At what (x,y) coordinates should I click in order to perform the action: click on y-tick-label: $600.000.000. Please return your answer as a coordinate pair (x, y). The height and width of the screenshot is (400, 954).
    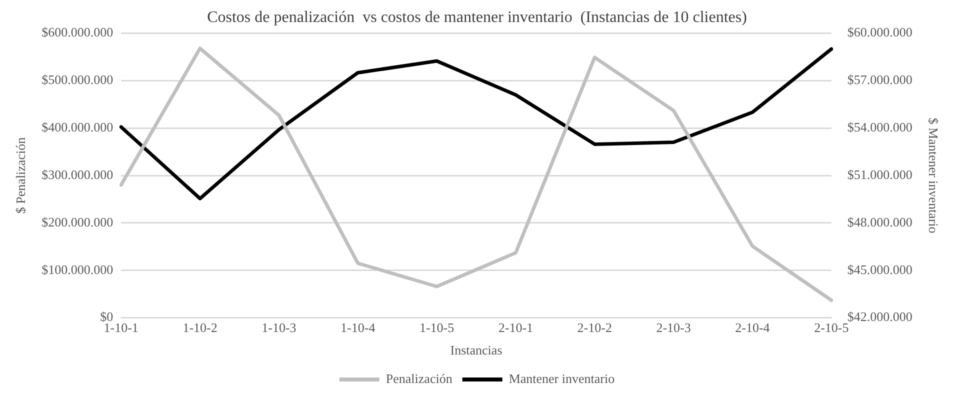
    Looking at the image, I should click on (78, 32).